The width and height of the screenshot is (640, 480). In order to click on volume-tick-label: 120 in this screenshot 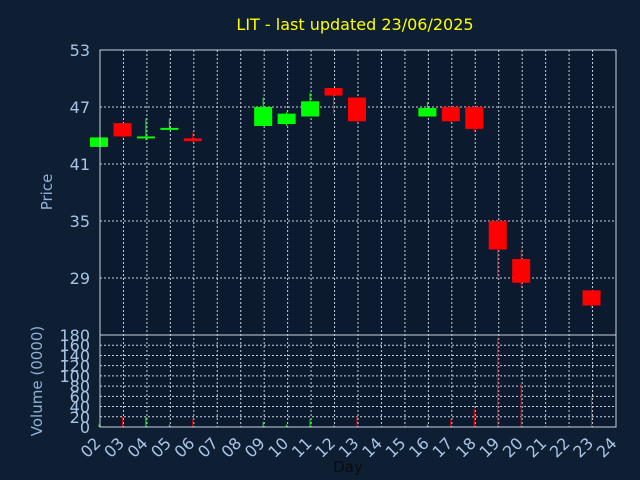, I will do `click(74, 366)`.